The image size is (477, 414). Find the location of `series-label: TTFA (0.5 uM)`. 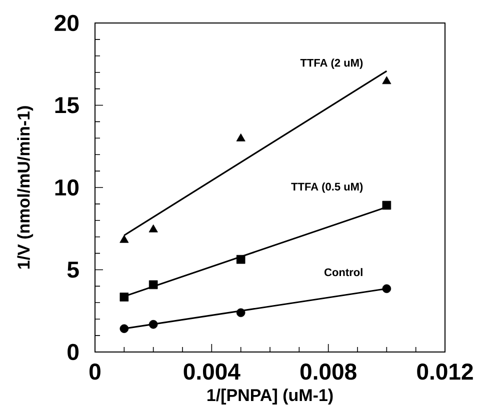

series-label: TTFA (0.5 uM) is located at coordinates (327, 187).